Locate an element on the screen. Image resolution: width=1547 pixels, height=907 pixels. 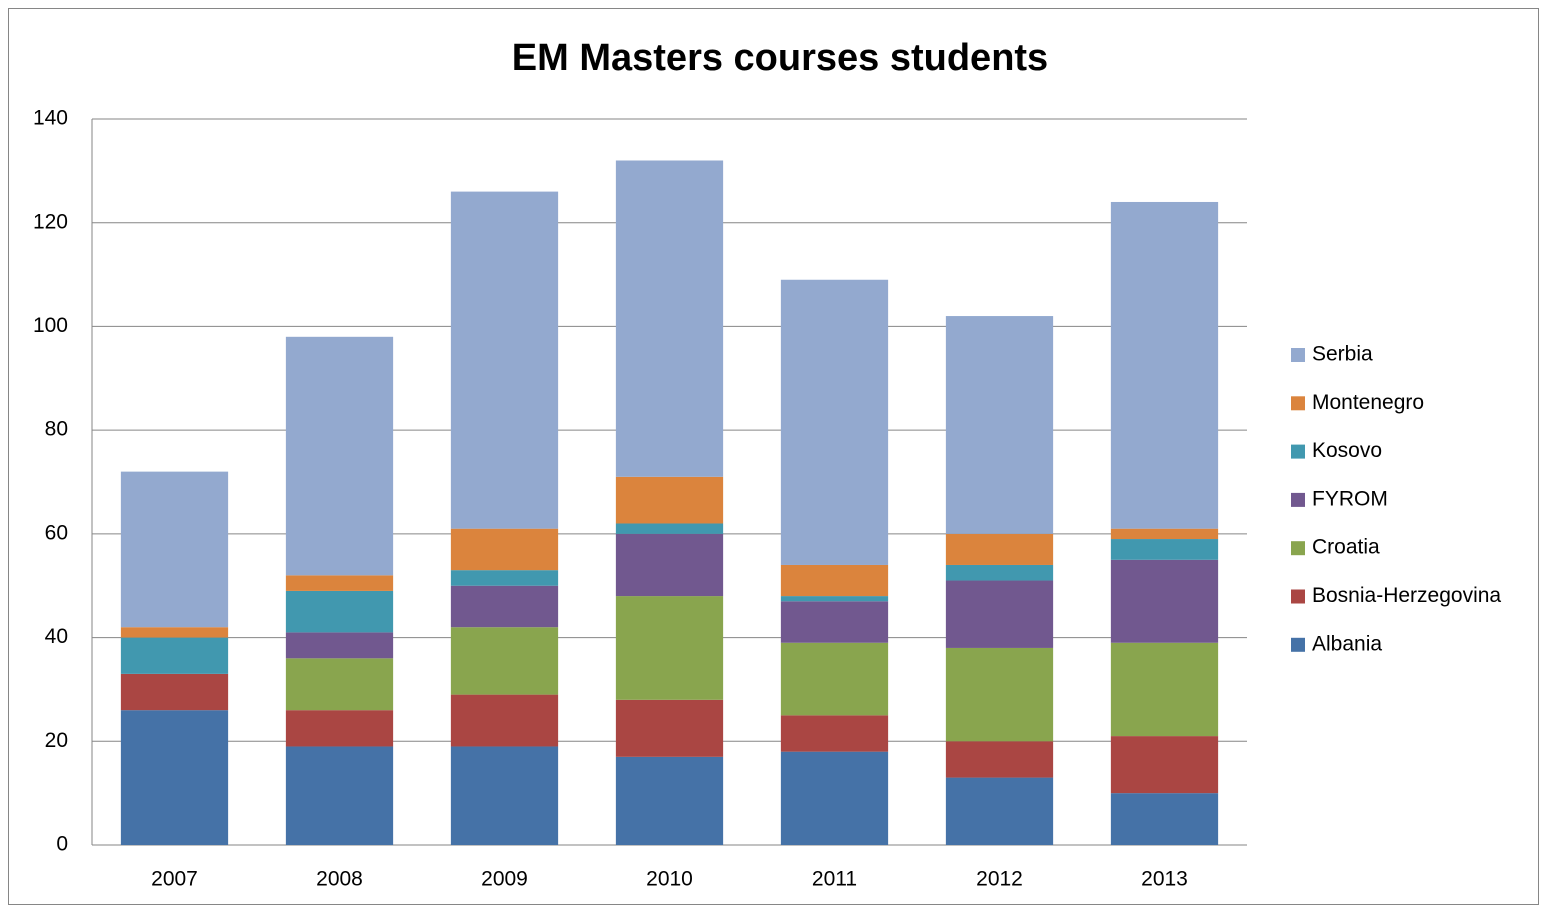
y-tick-label: 80 is located at coordinates (56, 429).